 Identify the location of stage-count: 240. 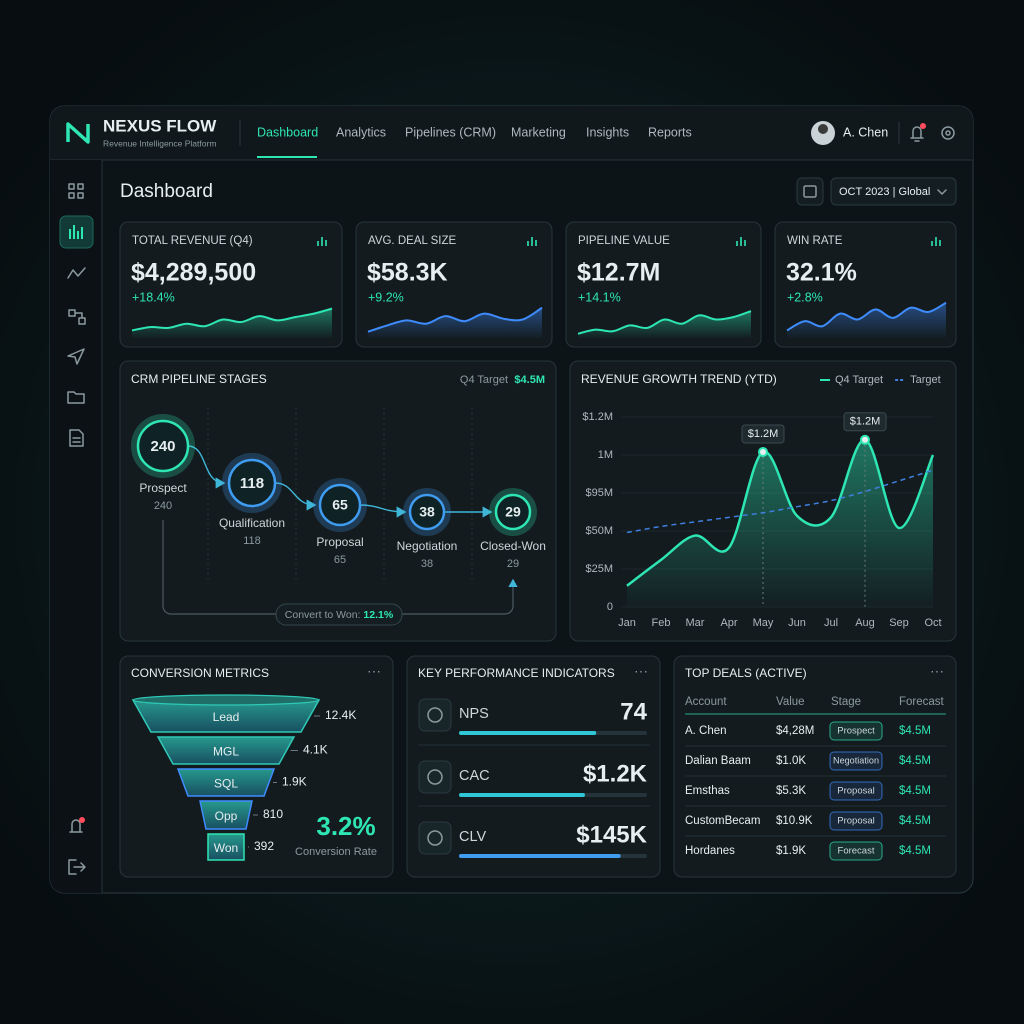
(162, 446).